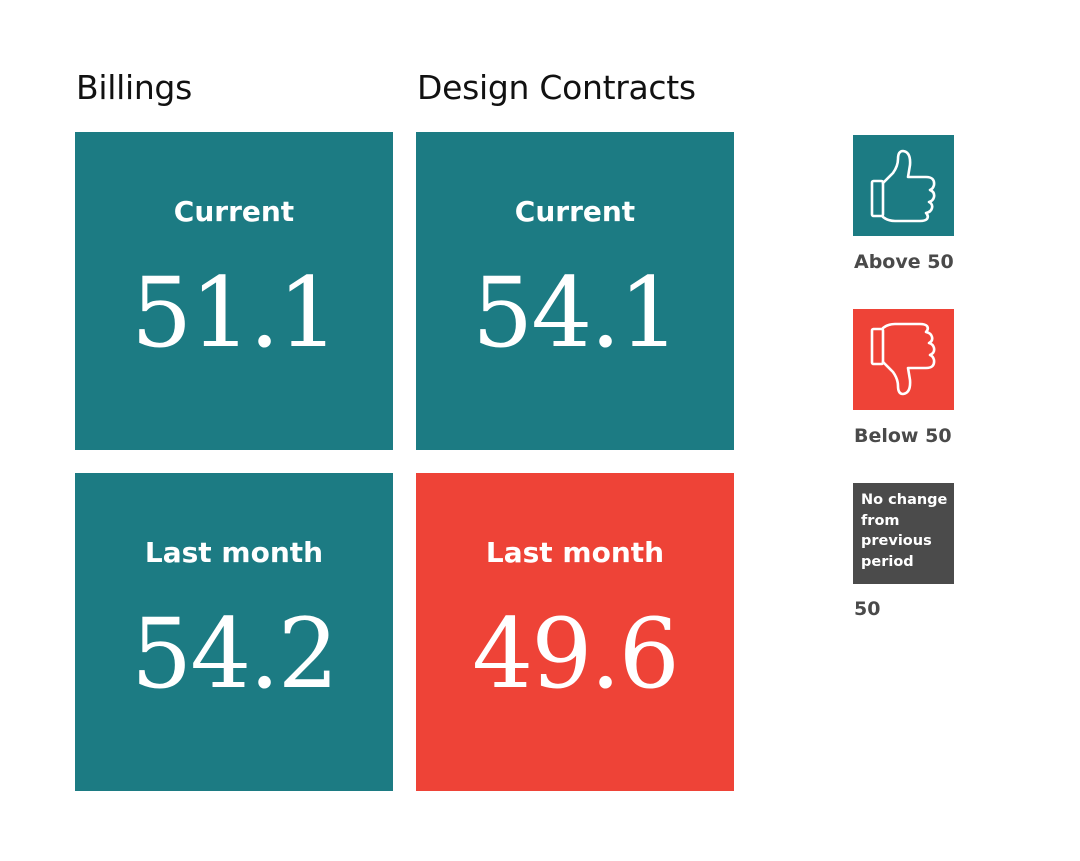  I want to click on billings-last-month-tile: Last month 54.2, so click(234, 632).